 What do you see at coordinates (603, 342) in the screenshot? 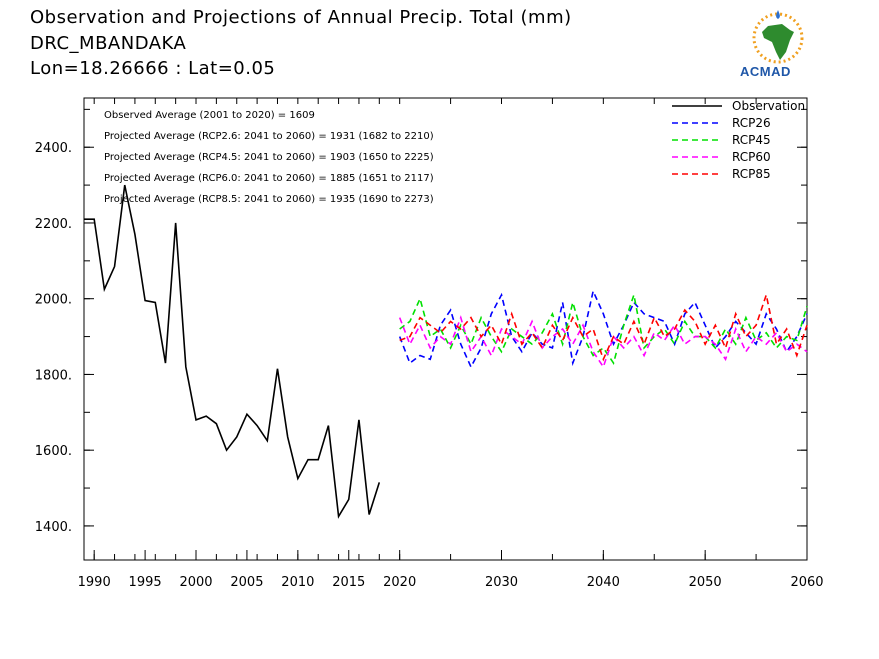
I see `series-line-rcp60` at bounding box center [603, 342].